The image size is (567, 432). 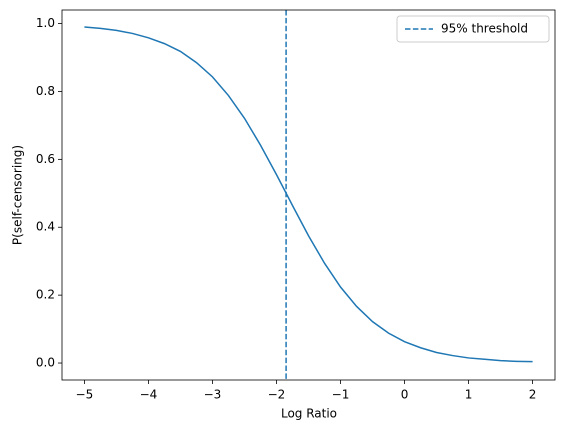 What do you see at coordinates (277, 395) in the screenshot?
I see `x-tick-label: −2` at bounding box center [277, 395].